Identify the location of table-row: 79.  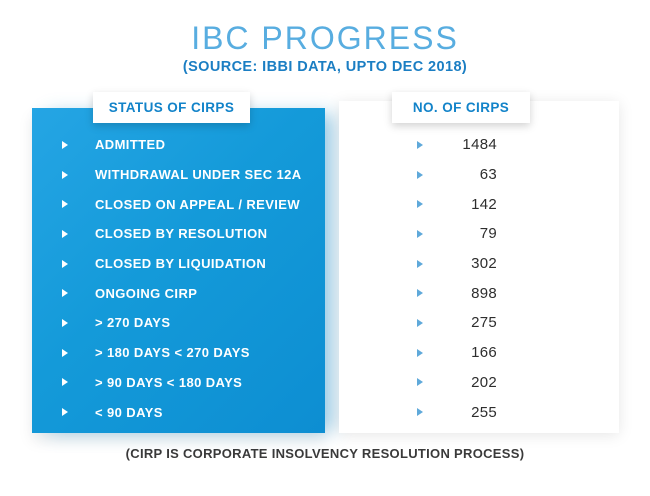
(325, 234).